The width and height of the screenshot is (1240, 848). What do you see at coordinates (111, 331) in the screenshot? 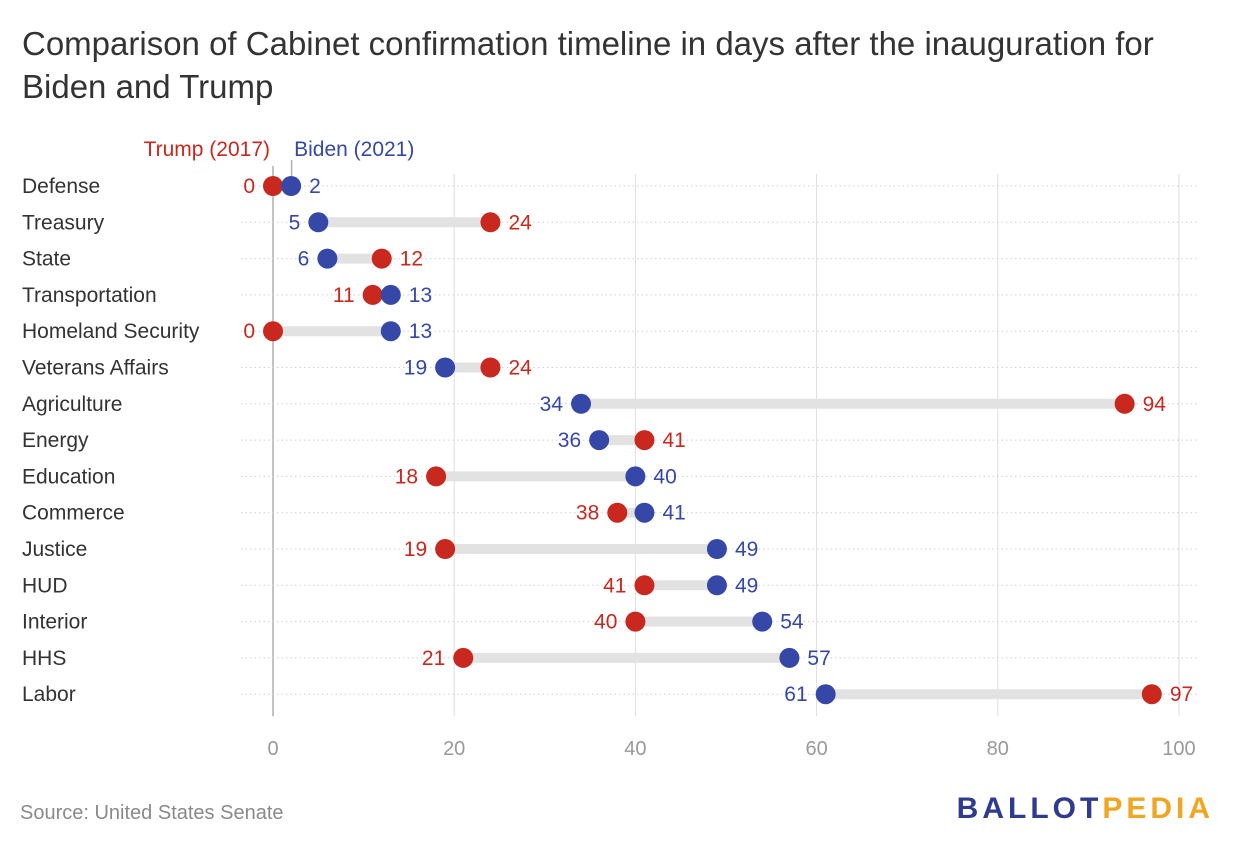
I see `category-label: Homeland Security` at bounding box center [111, 331].